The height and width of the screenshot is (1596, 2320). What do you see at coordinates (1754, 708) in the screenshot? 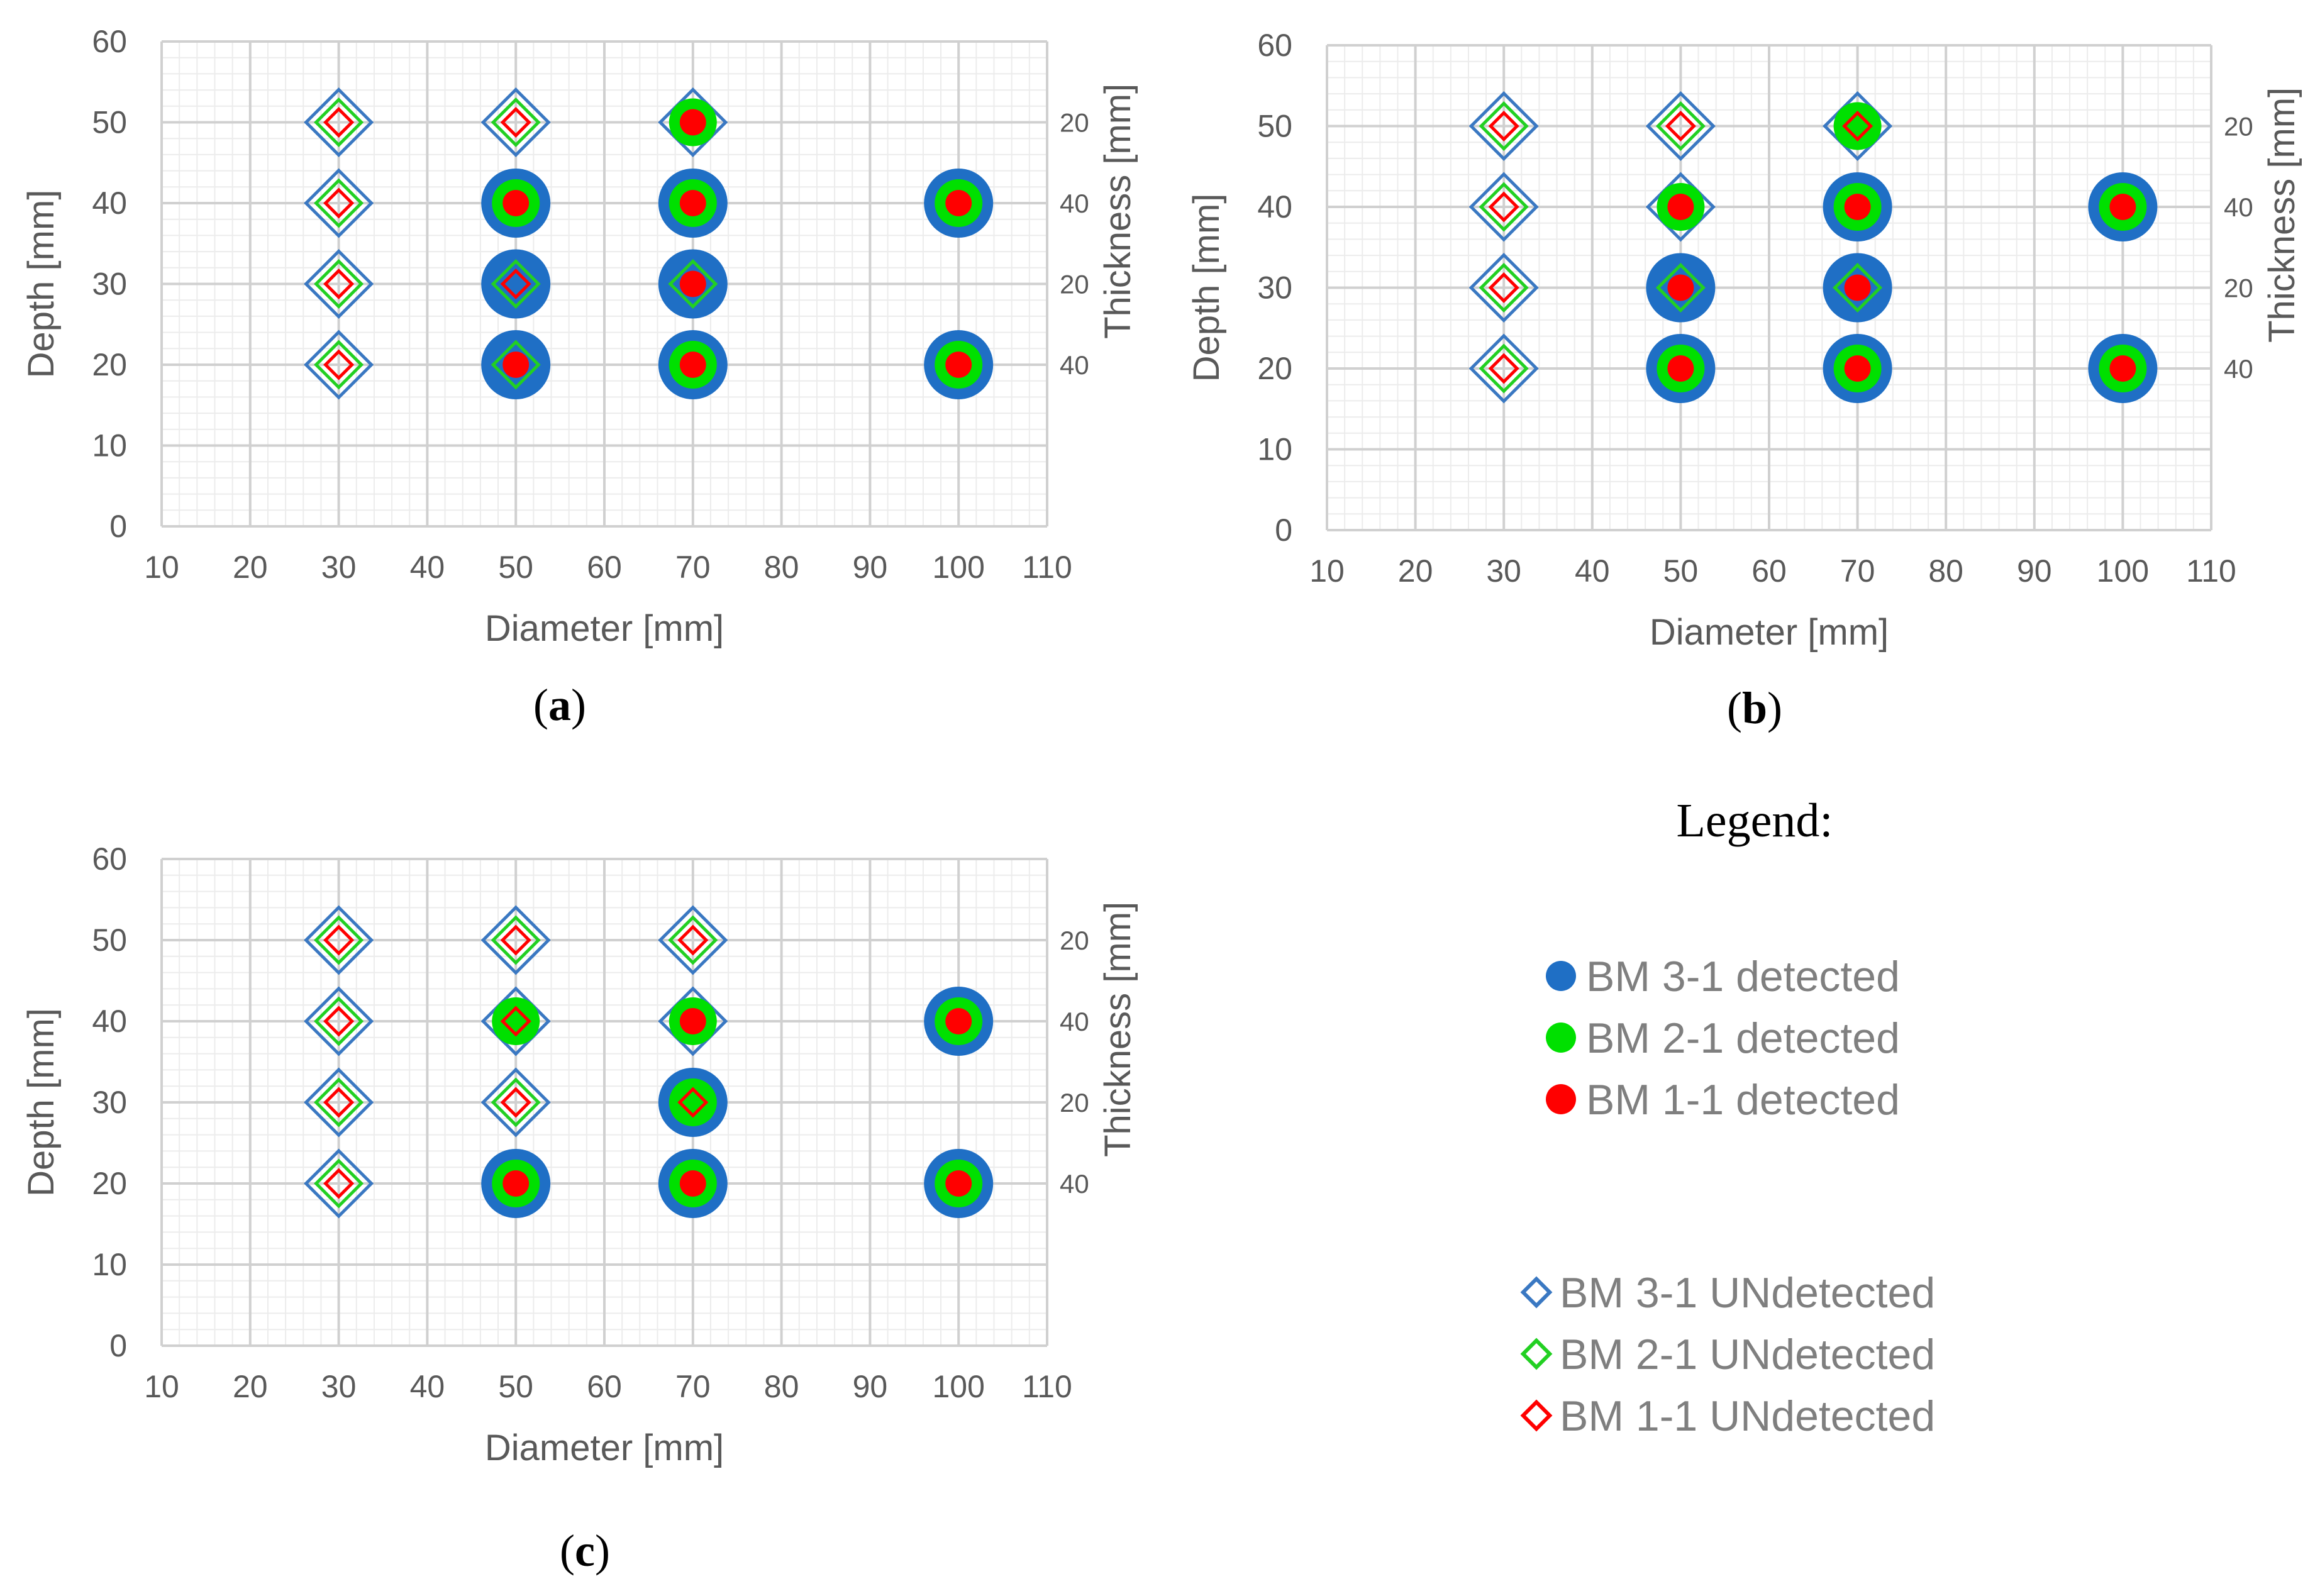
I see `panel-label: (b)` at bounding box center [1754, 708].